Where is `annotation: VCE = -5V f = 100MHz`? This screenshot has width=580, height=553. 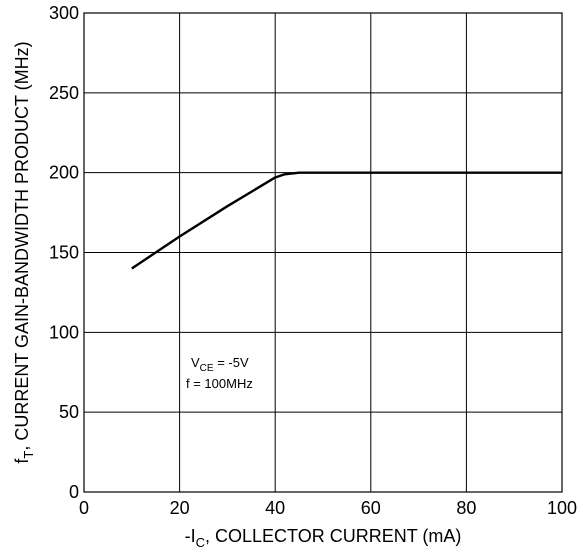 annotation: VCE = -5V f = 100MHz is located at coordinates (219, 373).